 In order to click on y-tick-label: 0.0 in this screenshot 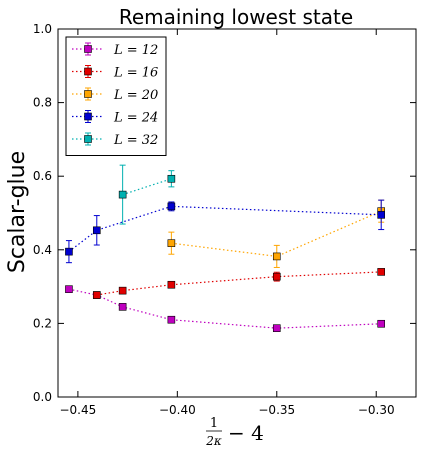, I will do `click(42, 397)`.